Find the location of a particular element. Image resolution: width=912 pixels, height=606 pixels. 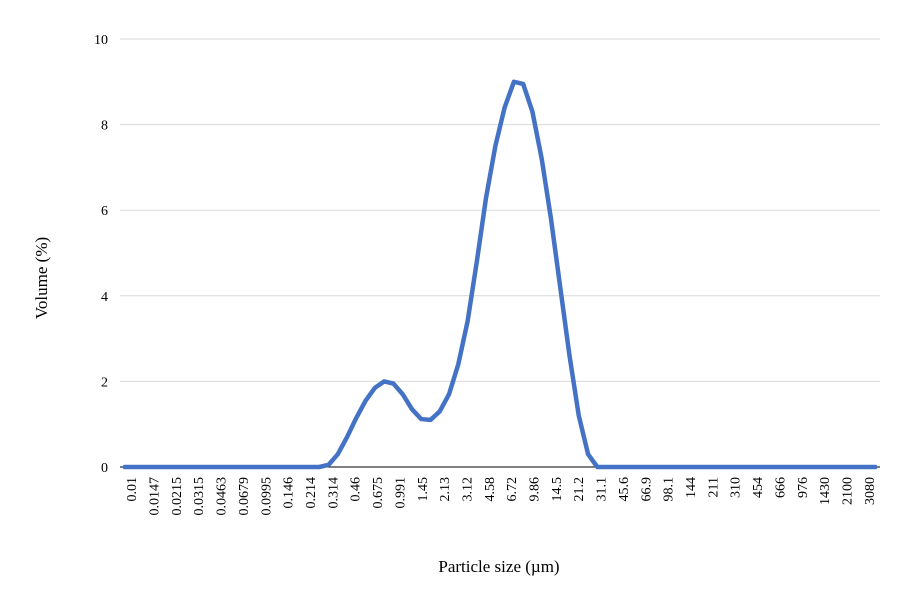

x-axis-title: Particle size (µm) is located at coordinates (498, 566).